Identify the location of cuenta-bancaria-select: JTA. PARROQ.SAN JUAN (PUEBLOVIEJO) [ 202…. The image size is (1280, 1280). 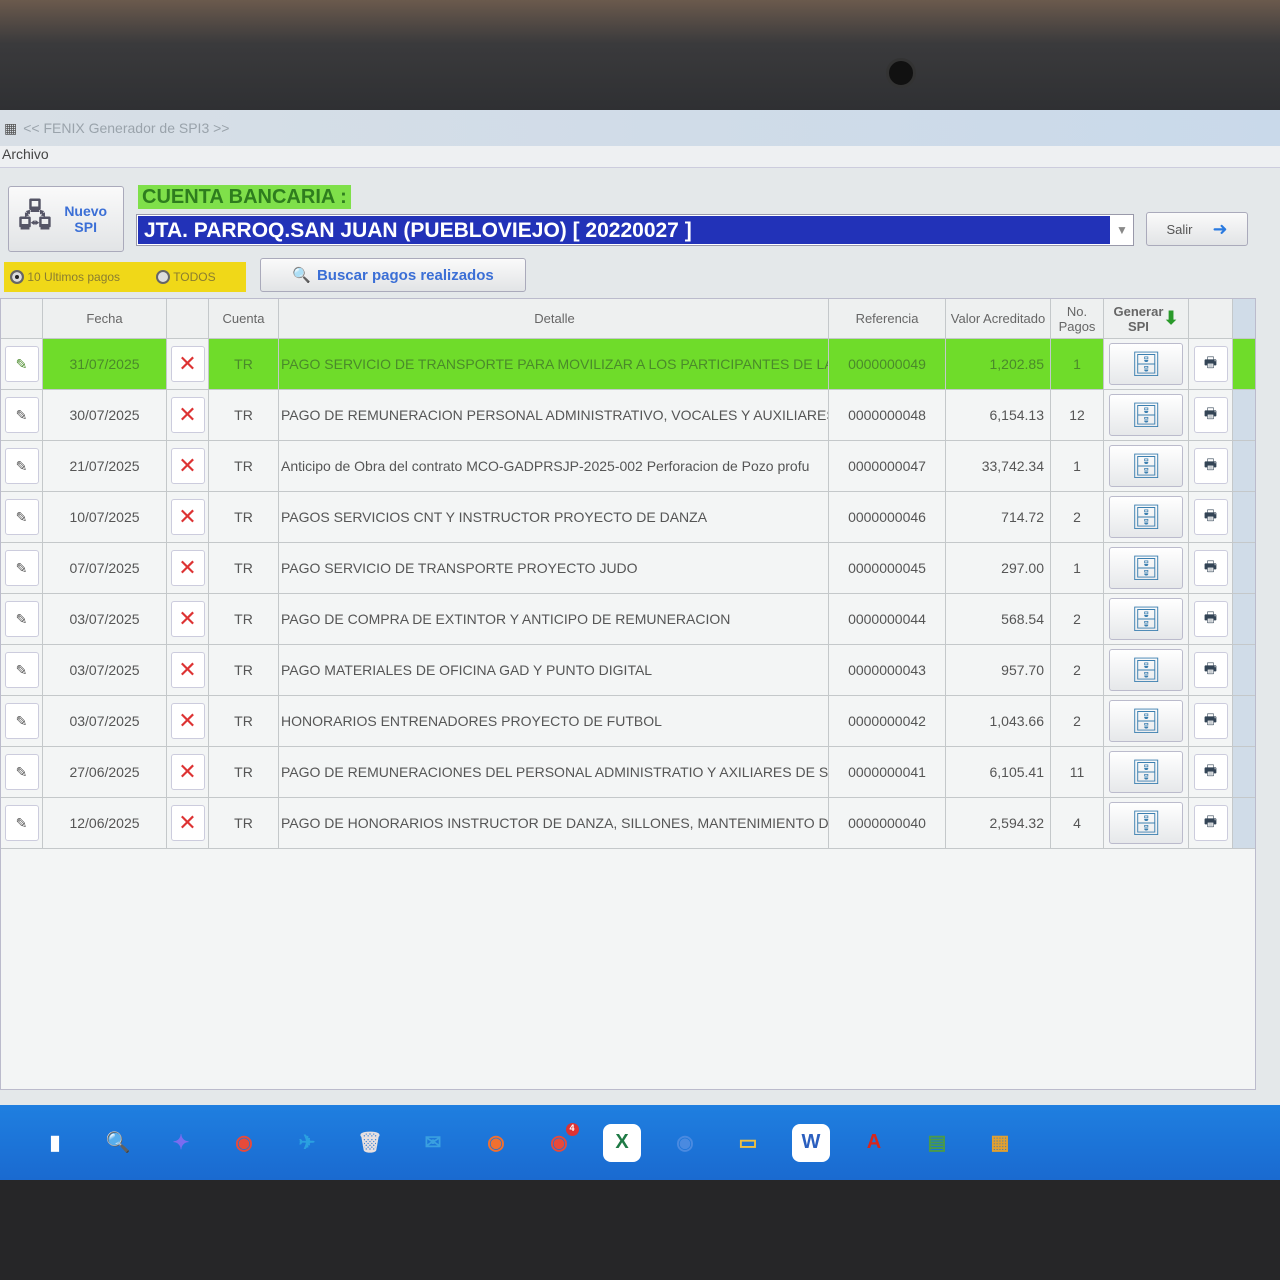
(635, 230).